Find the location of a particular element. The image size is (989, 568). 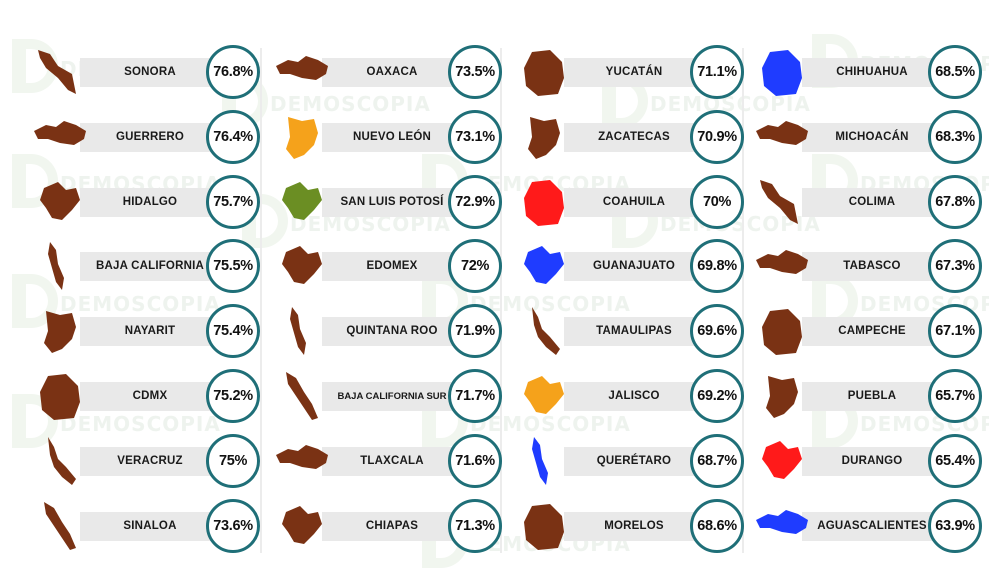

state-row: COAHUILA 70% is located at coordinates (628, 202).